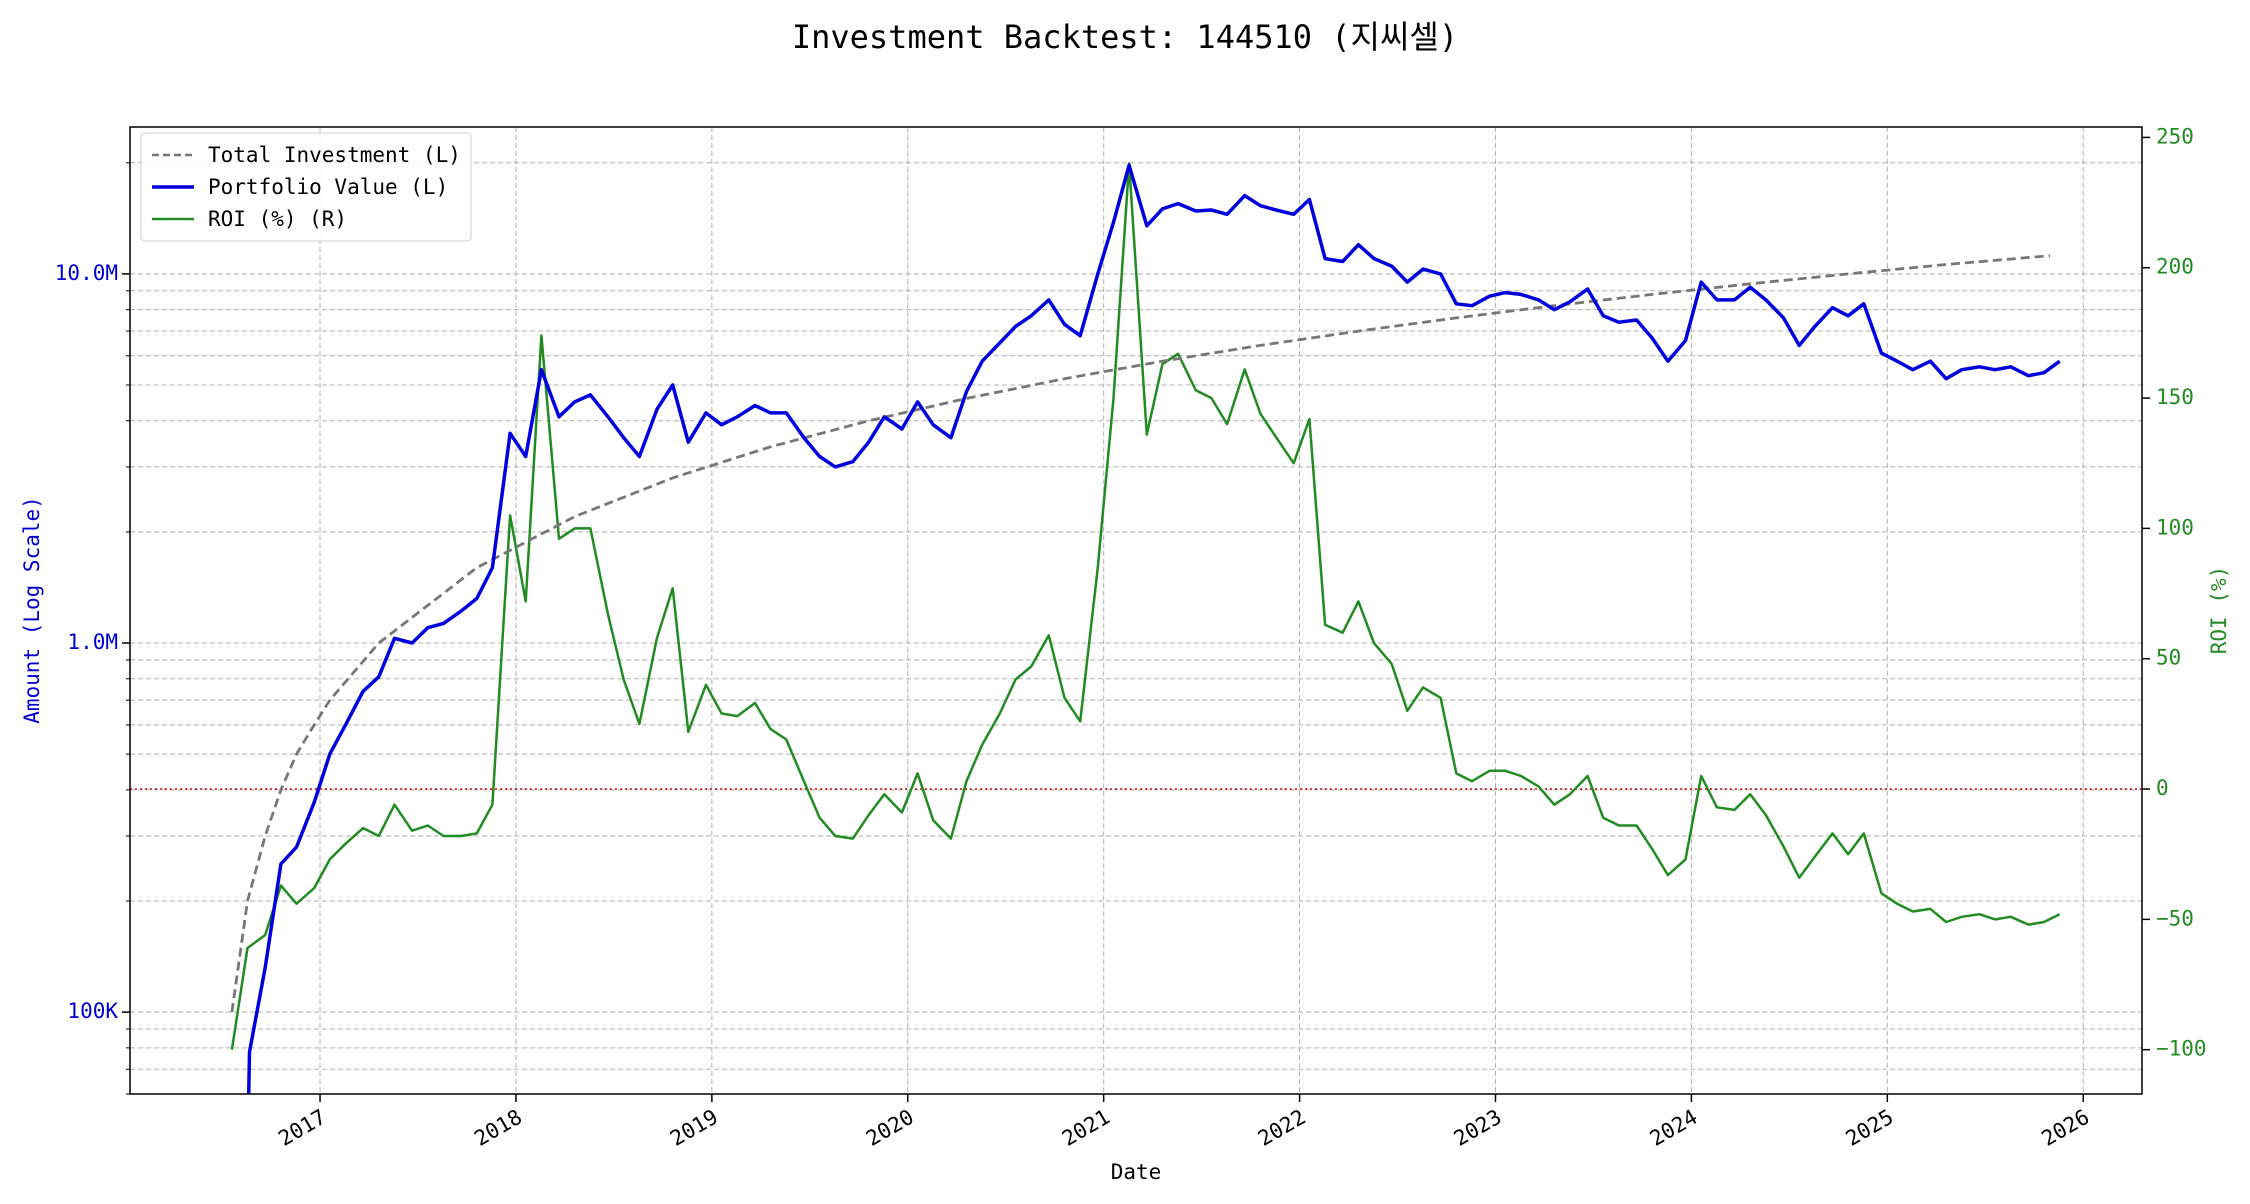  Describe the element at coordinates (1136, 1172) in the screenshot. I see `x-axis-label: Date` at that location.